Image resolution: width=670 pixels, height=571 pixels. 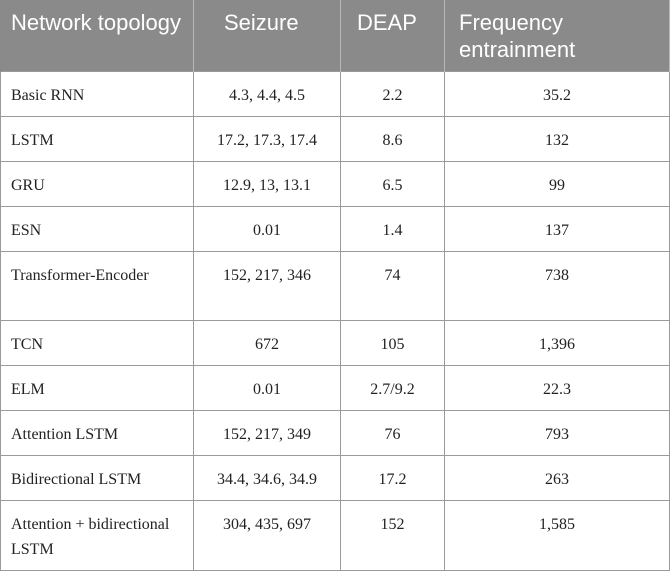 I want to click on cell-topology: Bidirectional LSTM, so click(x=97, y=478).